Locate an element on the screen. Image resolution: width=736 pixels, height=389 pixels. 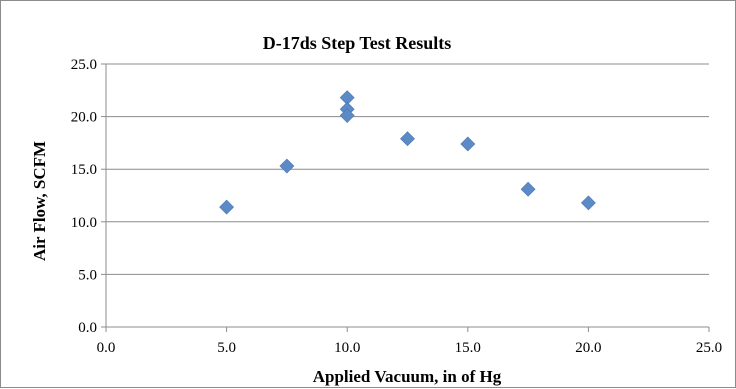
y-tick-label: 25.0 is located at coordinates (84, 65).